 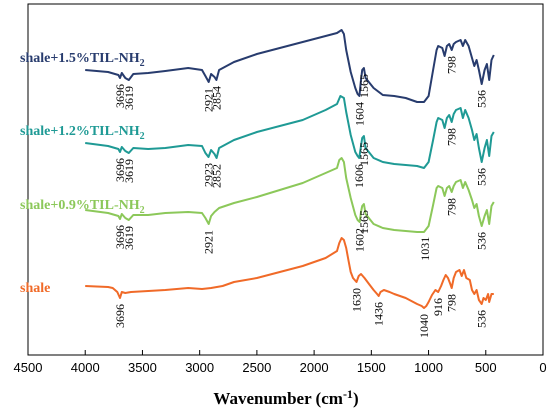 What do you see at coordinates (425, 249) in the screenshot?
I see `peak-label: 1031` at bounding box center [425, 249].